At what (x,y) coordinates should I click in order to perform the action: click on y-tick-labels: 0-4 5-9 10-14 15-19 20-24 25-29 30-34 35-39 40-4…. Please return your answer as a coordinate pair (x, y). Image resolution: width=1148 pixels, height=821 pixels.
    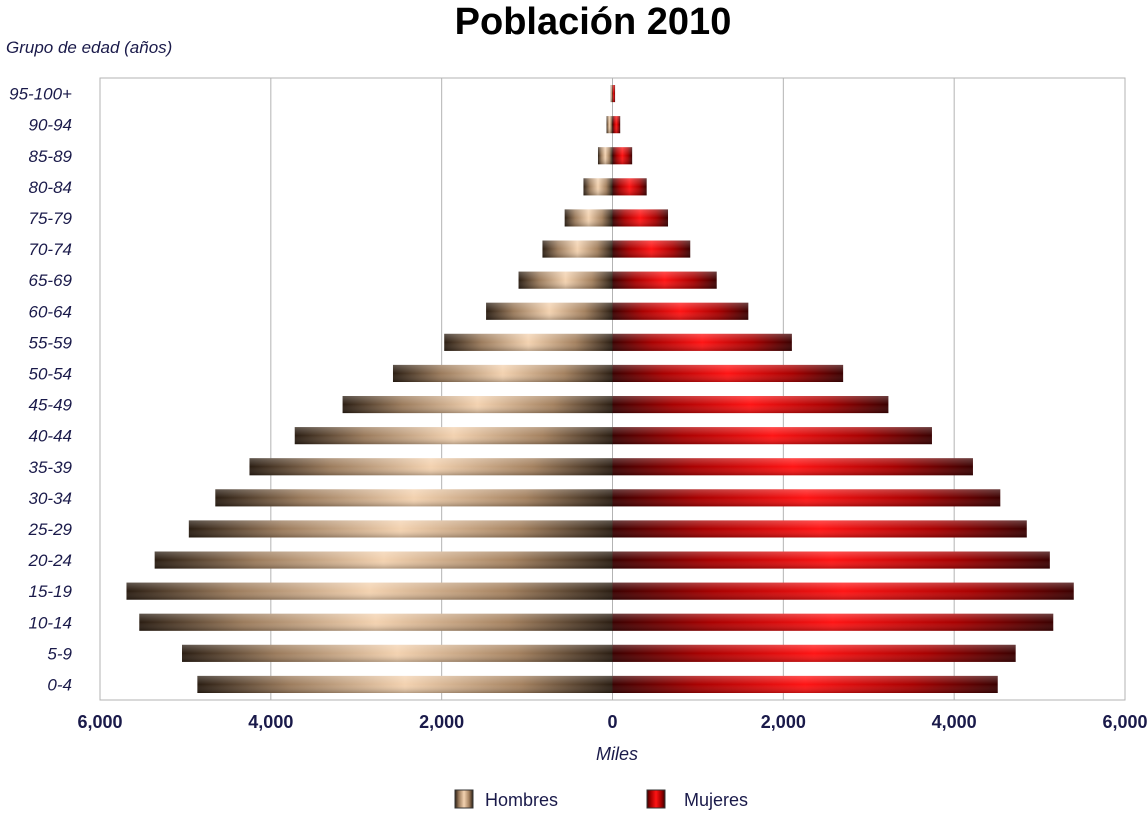
    Looking at the image, I should click on (40, 390).